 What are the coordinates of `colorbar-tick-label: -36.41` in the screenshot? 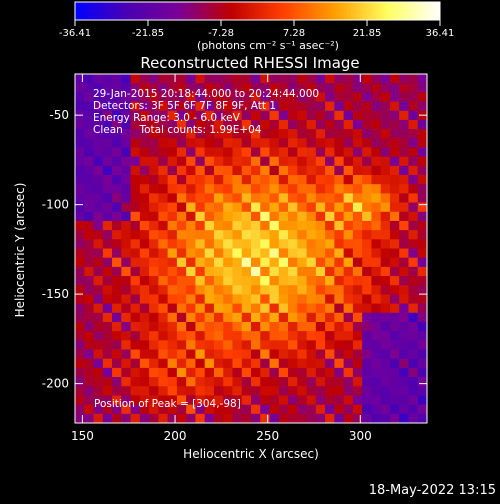 It's located at (75, 33).